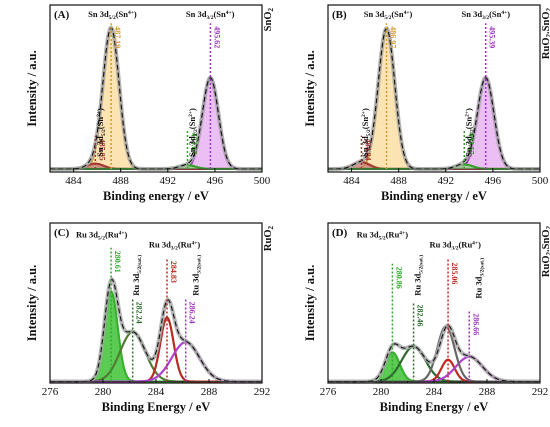  I want to click on fit-curve, so click(156, 98).